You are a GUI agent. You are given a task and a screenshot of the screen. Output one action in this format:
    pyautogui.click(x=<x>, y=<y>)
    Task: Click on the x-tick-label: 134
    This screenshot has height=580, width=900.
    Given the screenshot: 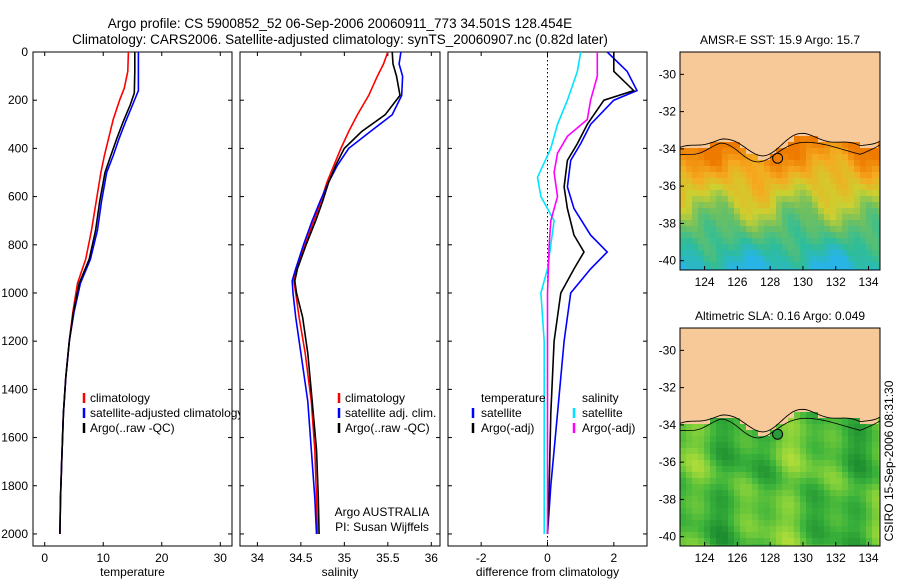 What is the action you would take?
    pyautogui.click(x=869, y=282)
    